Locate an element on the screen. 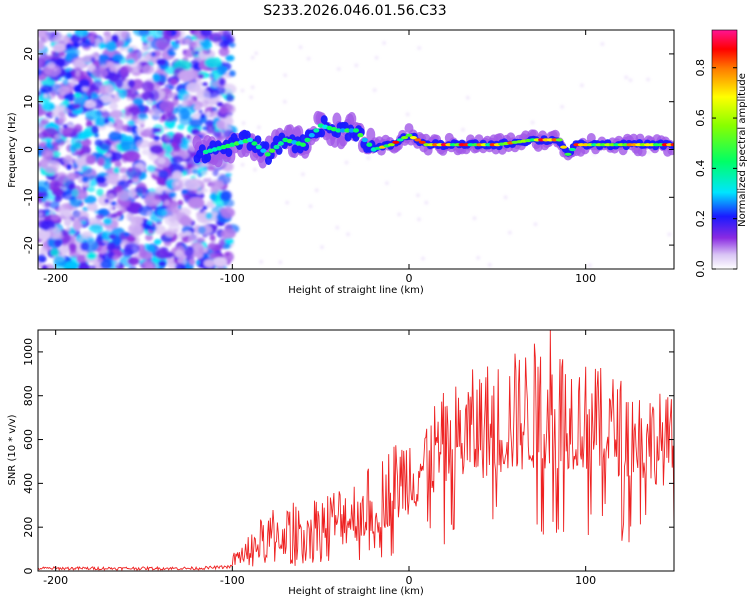 The width and height of the screenshot is (750, 600). x-tick-label: -100 is located at coordinates (232, 580).